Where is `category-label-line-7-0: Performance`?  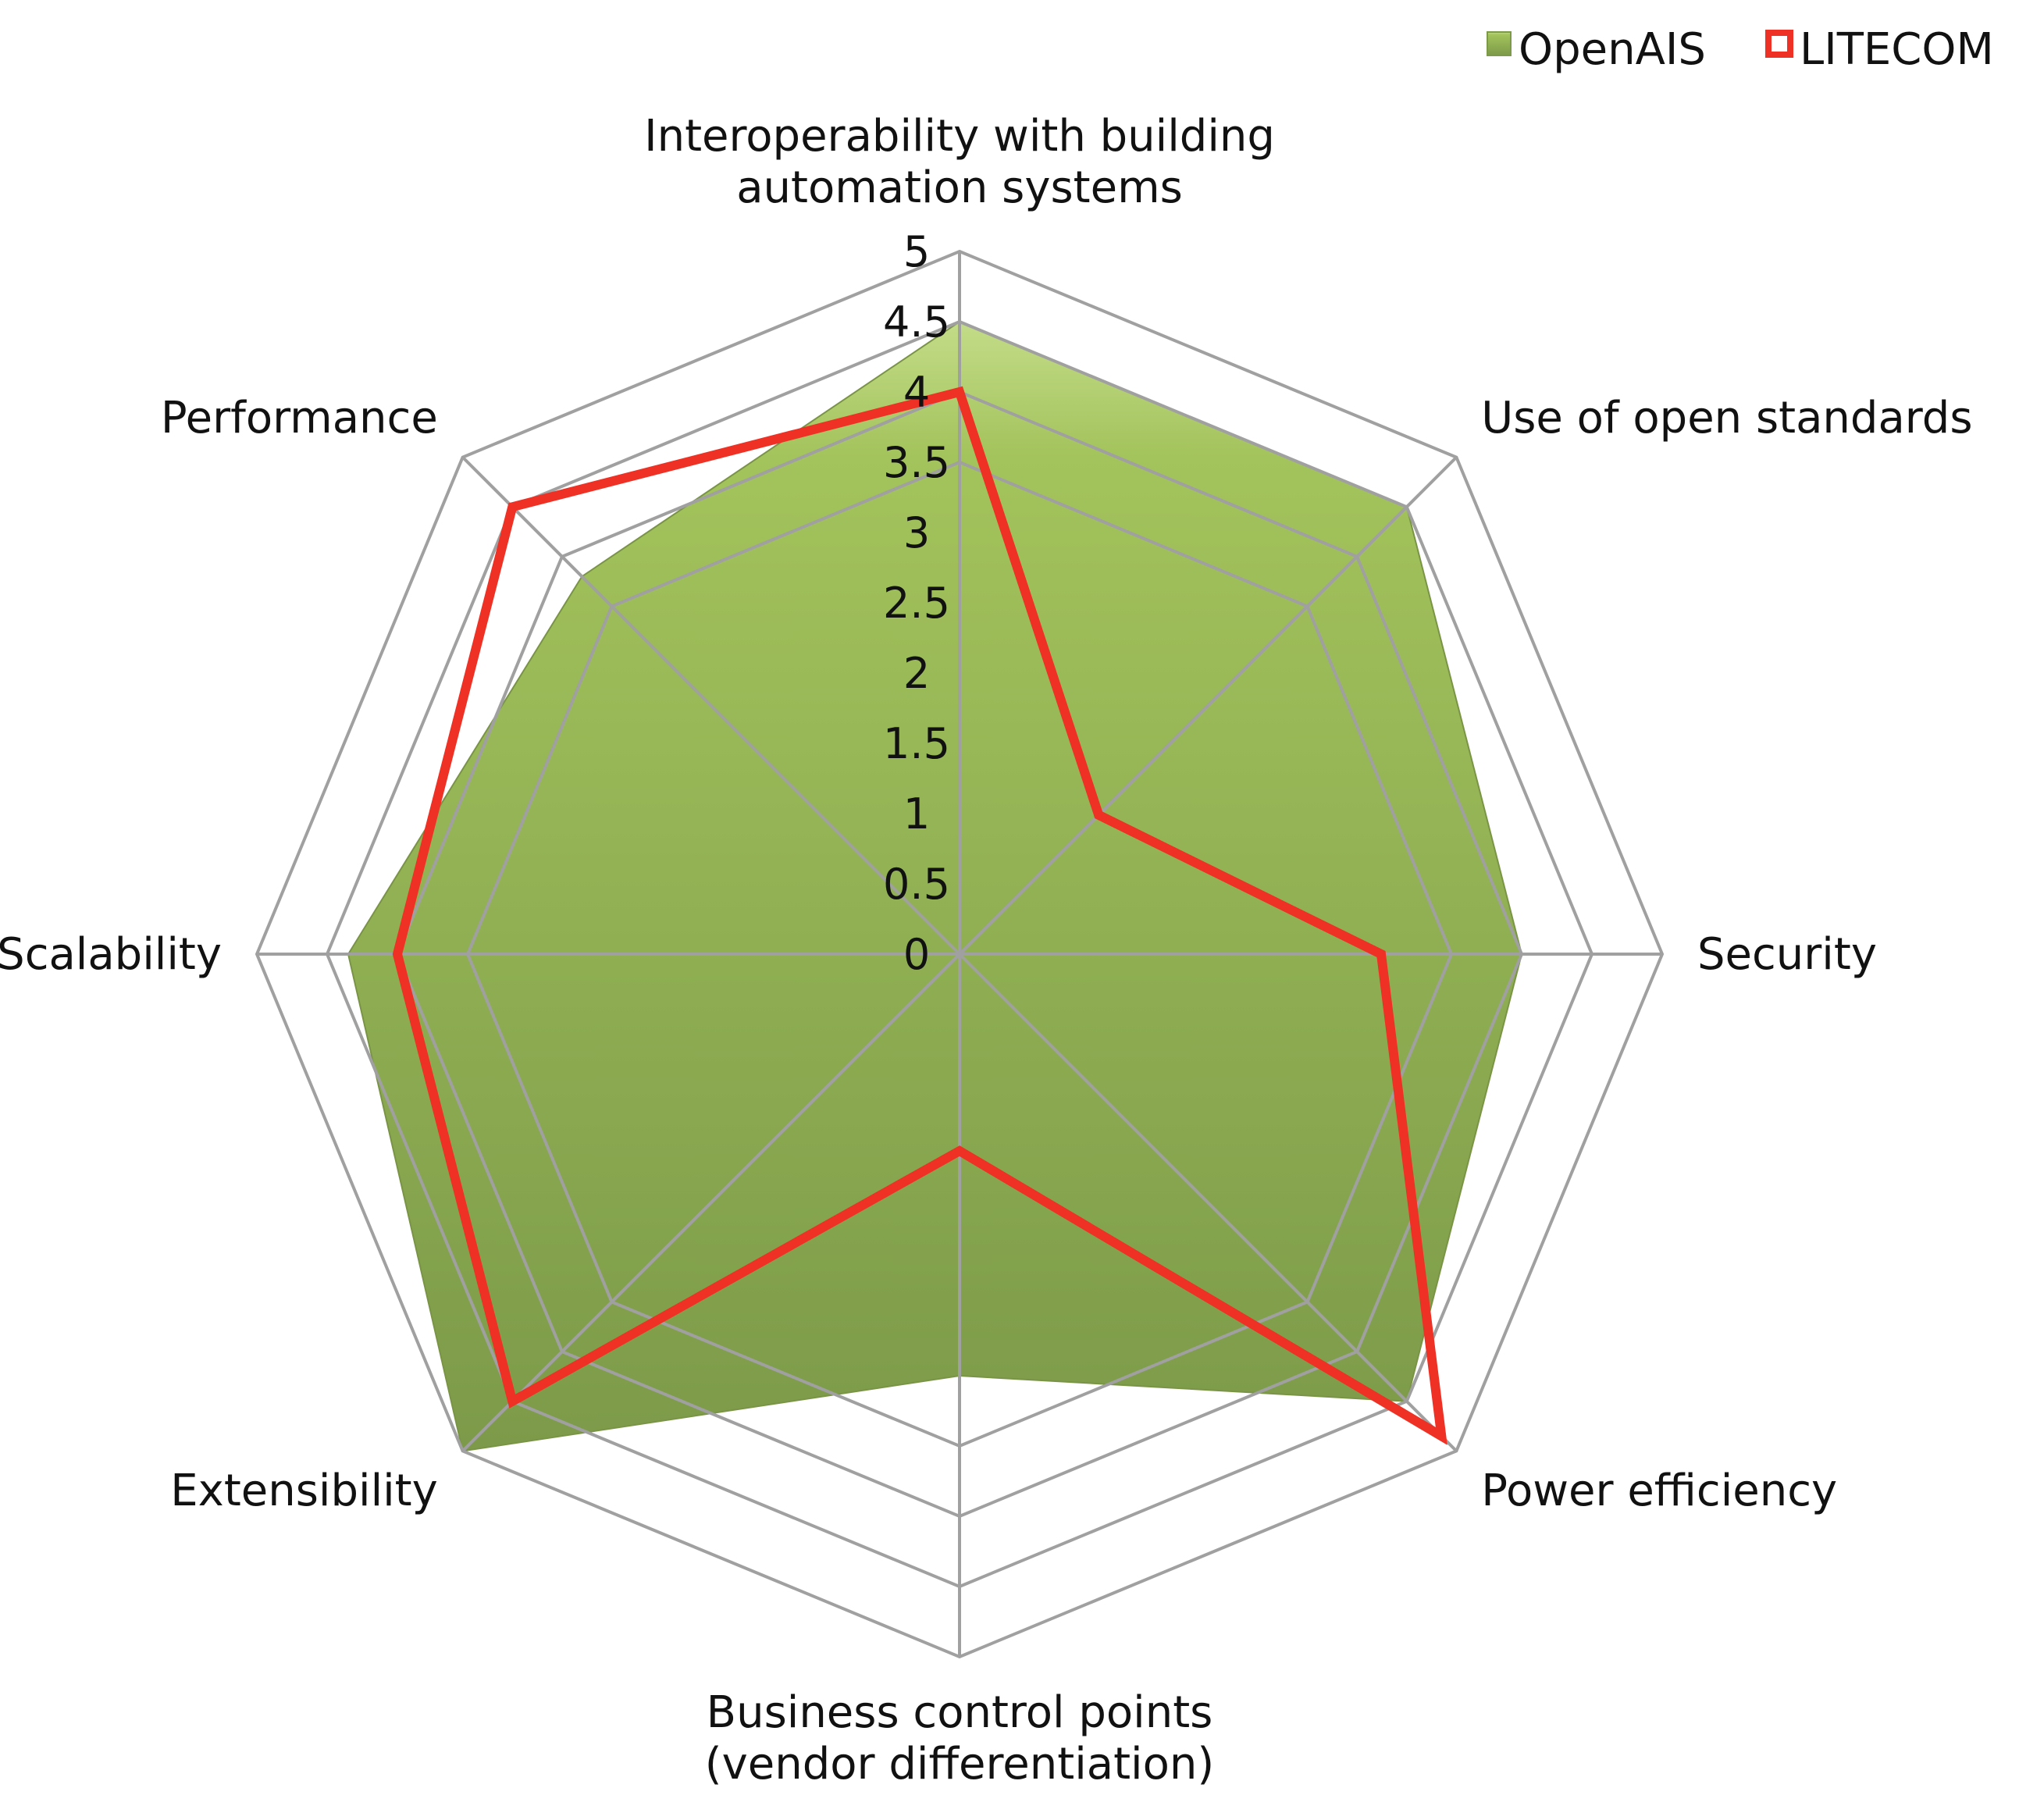 category-label-line-7-0: Performance is located at coordinates (299, 418).